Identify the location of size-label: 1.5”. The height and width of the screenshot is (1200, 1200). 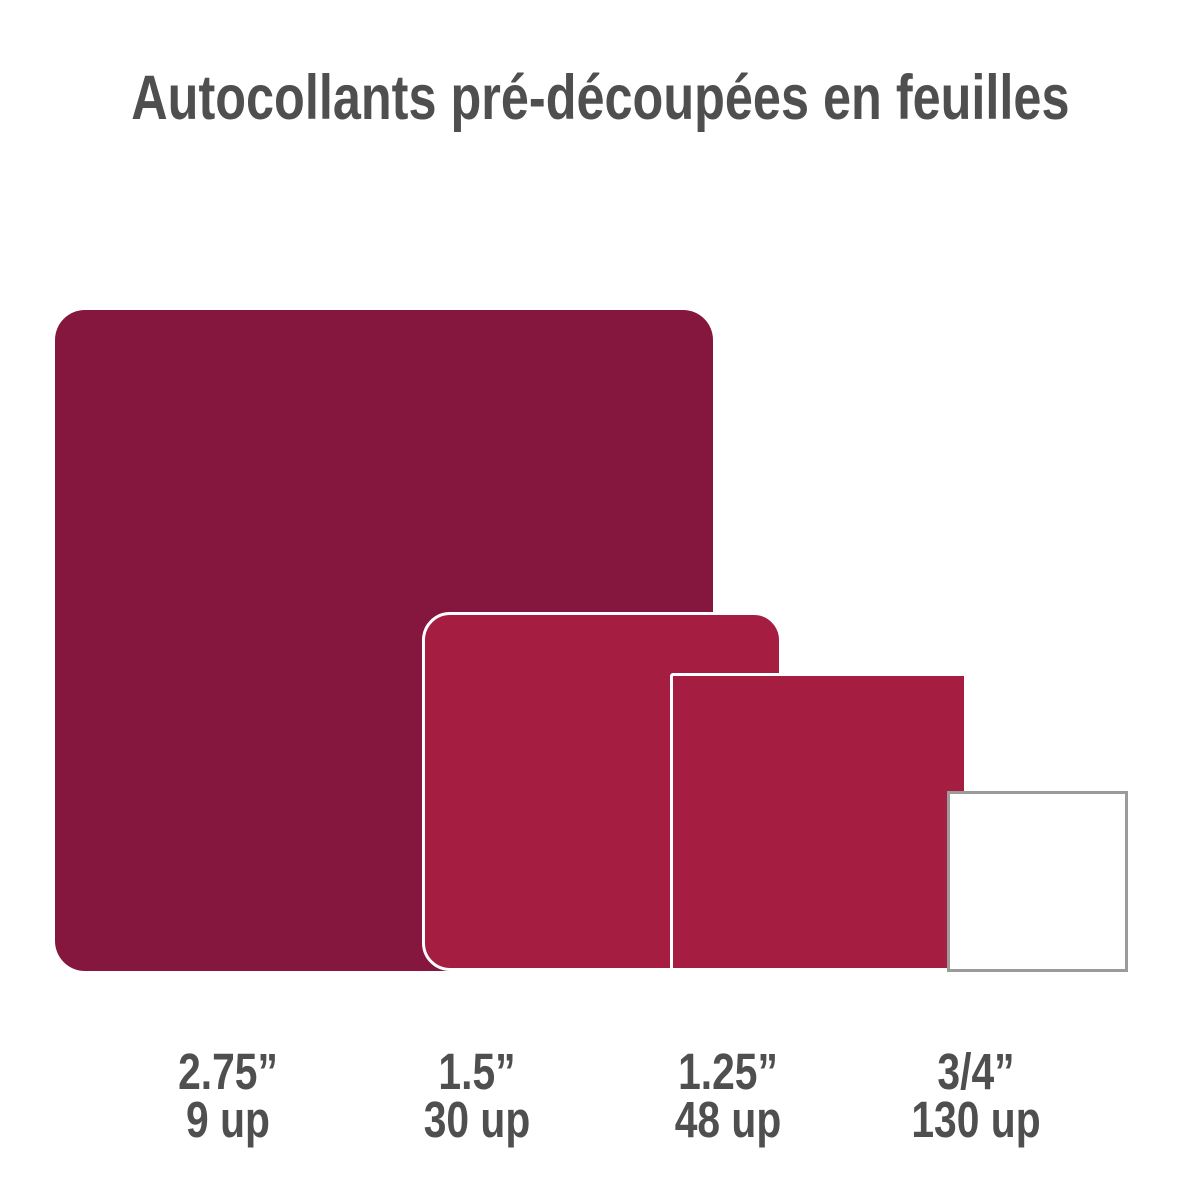
(477, 1071).